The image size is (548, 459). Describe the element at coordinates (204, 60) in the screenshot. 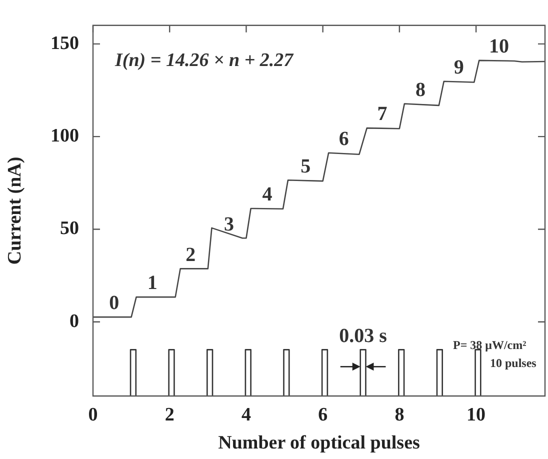

I see `annotation: I(n) = 14.26 × n + 2.27` at that location.